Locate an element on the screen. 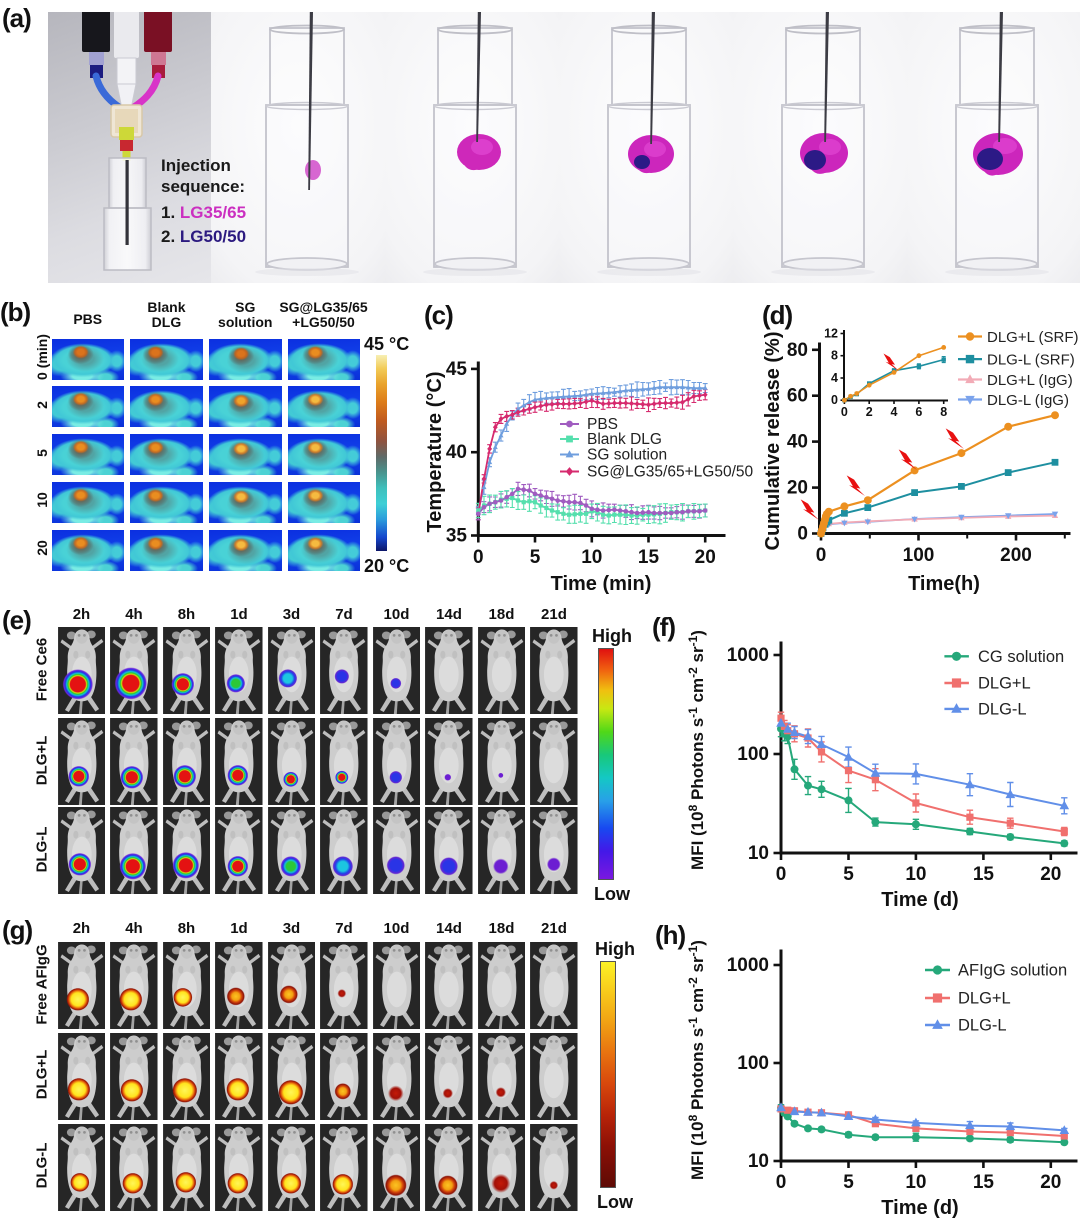  svg-text: DLG+L (SRF) is located at coordinates (1033, 337).